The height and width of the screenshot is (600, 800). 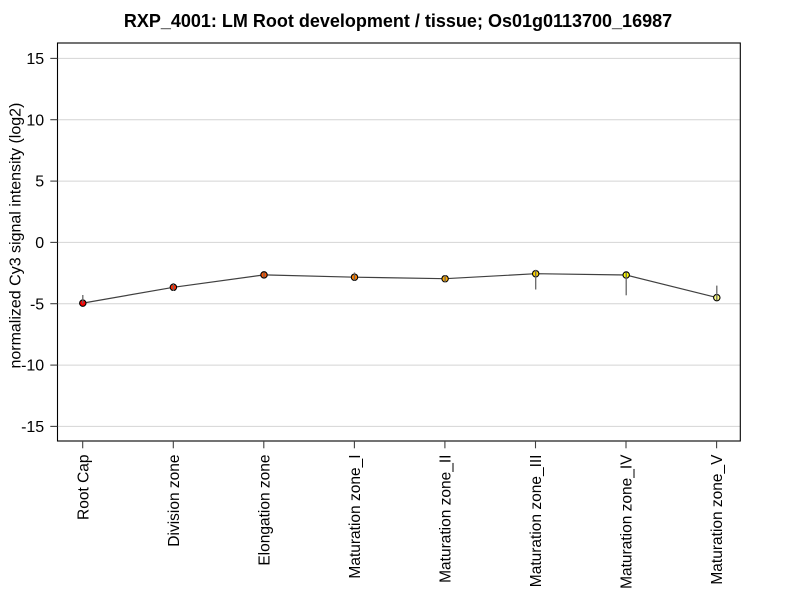 What do you see at coordinates (536, 521) in the screenshot?
I see `svg-text: Maturation zone_III` at bounding box center [536, 521].